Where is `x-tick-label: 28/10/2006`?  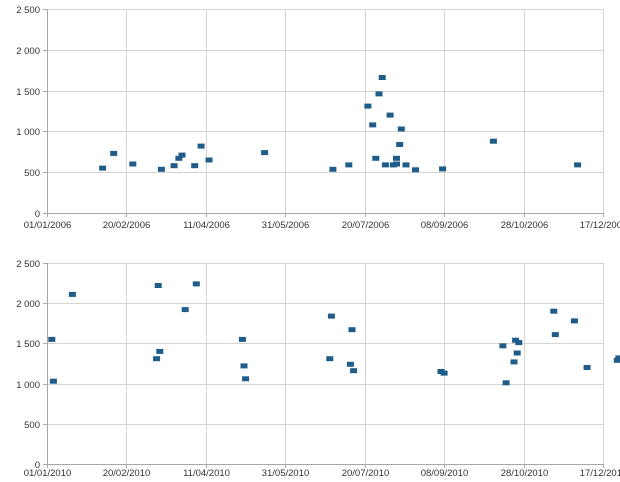
x-tick-label: 28/10/2006 is located at coordinates (525, 225).